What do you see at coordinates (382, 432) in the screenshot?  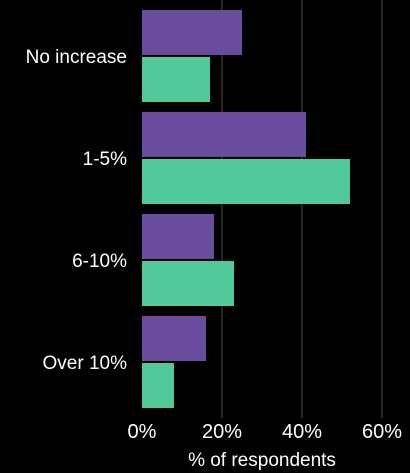 I see `x-tick-label: 60%` at bounding box center [382, 432].